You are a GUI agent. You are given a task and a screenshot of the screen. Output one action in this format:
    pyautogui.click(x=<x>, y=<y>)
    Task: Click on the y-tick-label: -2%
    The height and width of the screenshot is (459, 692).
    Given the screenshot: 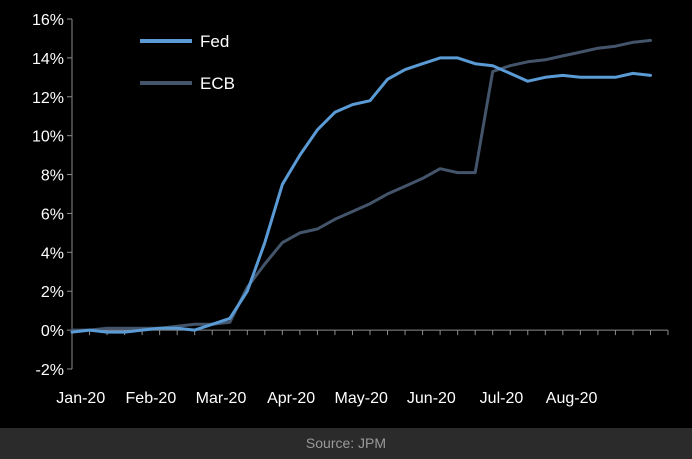 What is the action you would take?
    pyautogui.click(x=50, y=370)
    